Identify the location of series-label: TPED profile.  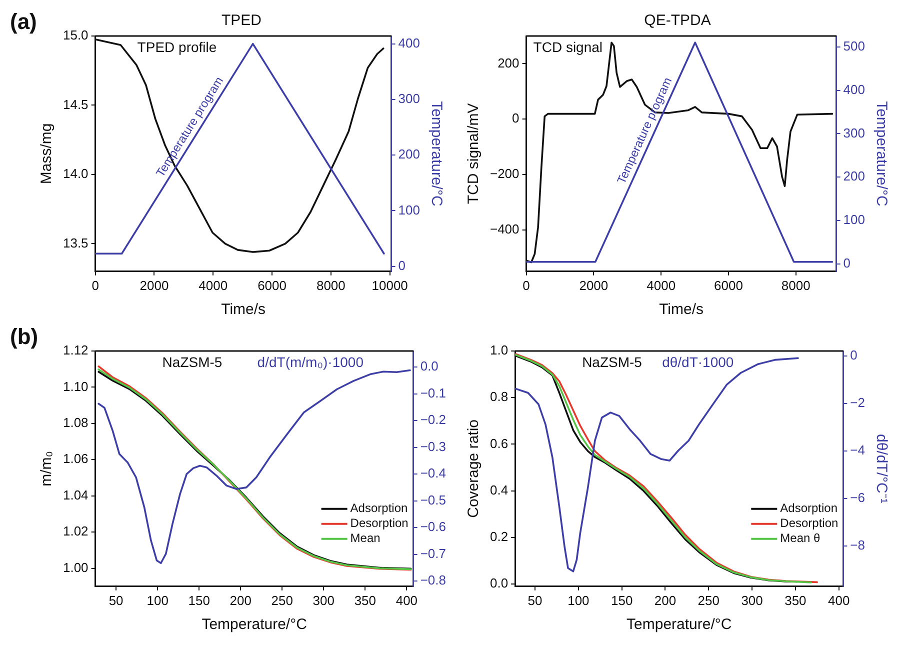
(177, 46).